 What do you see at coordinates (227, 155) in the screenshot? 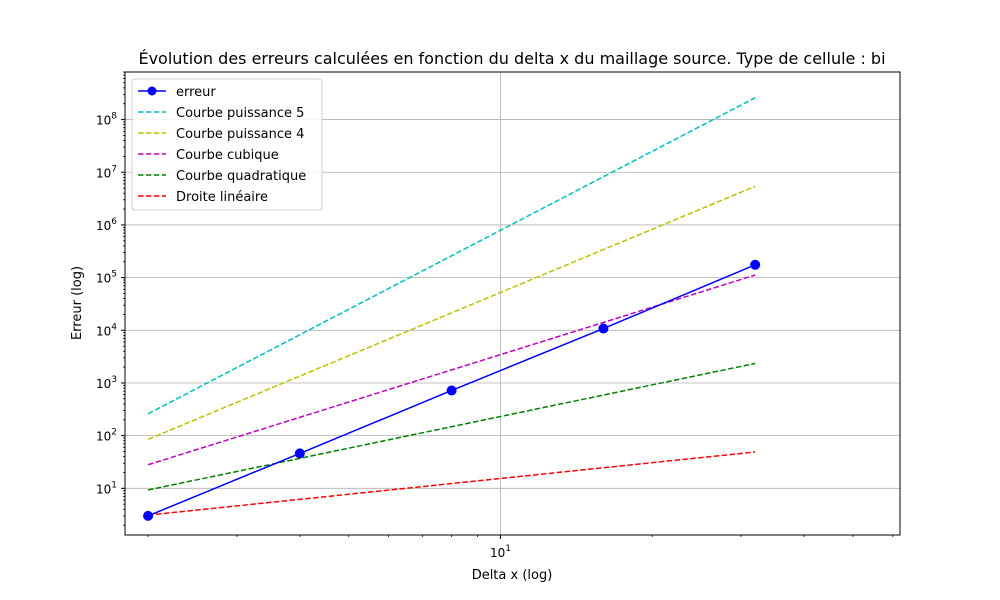
I see `legend-label: Courbe cubique` at bounding box center [227, 155].